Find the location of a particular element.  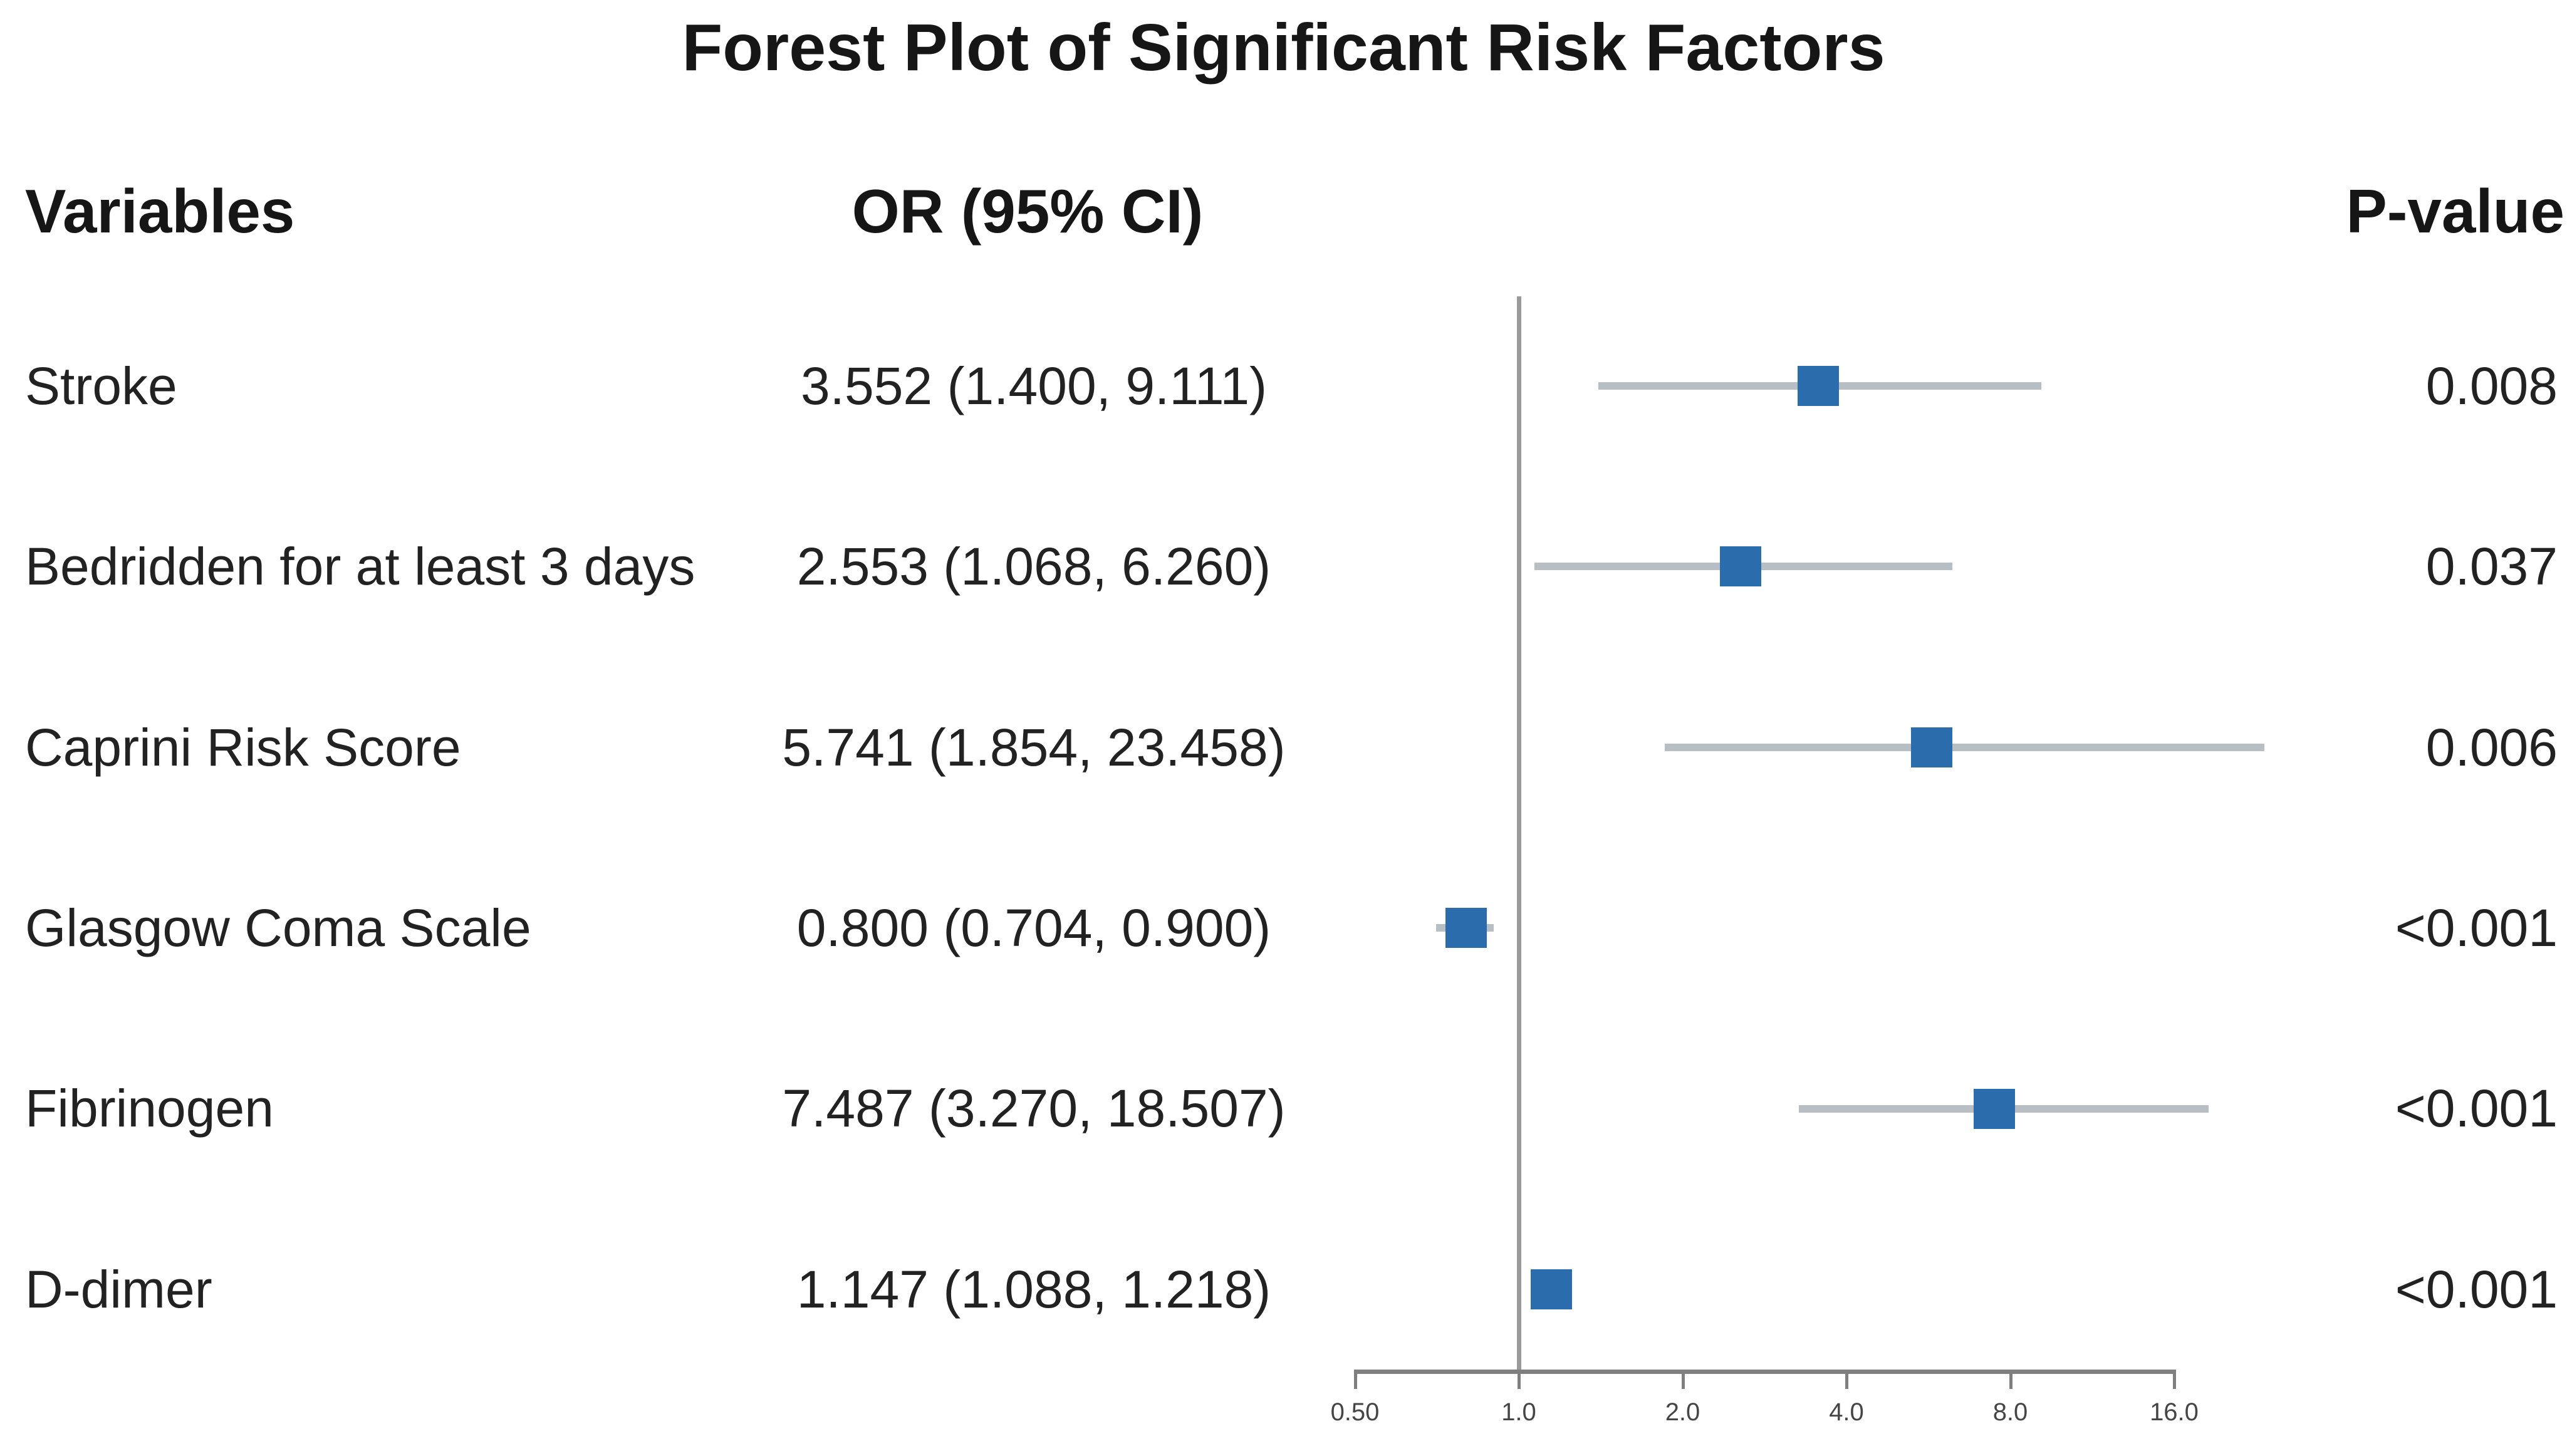

x-axis-tick-label: 8.0 is located at coordinates (2010, 1412).